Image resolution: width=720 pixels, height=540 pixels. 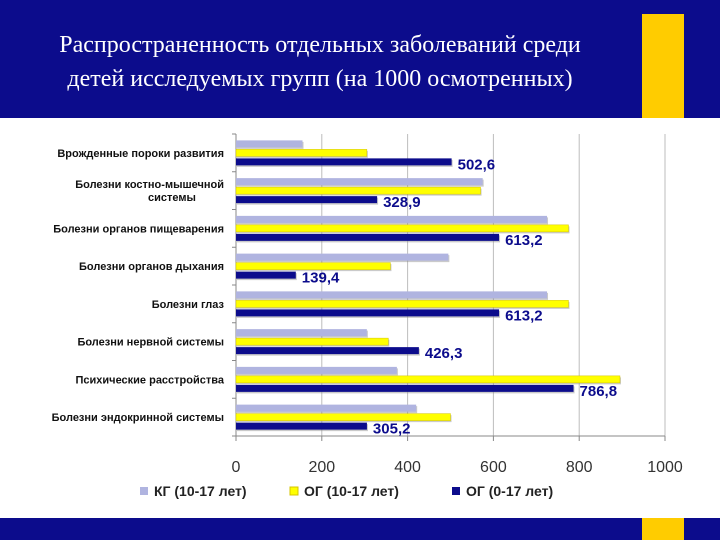 I want to click on data-label-8: 305,2, so click(x=392, y=429).